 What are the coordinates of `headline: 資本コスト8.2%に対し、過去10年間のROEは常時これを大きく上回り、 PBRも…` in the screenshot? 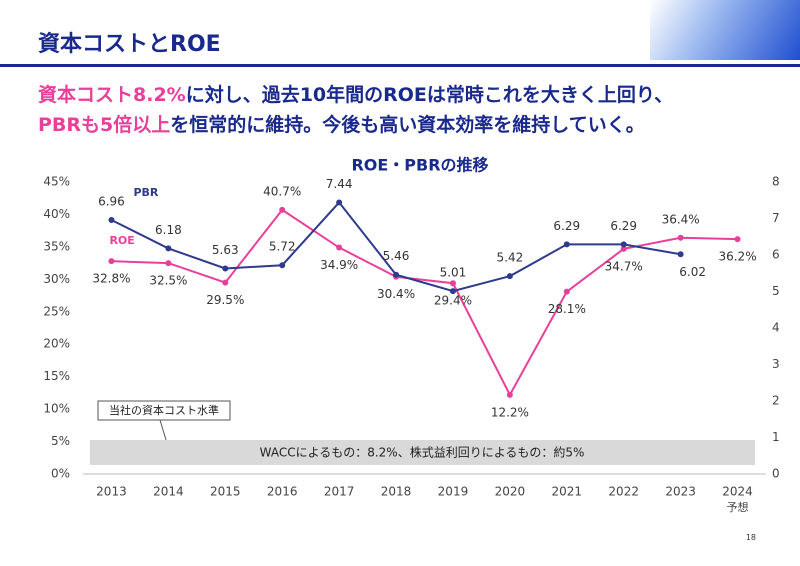 It's located at (355, 110).